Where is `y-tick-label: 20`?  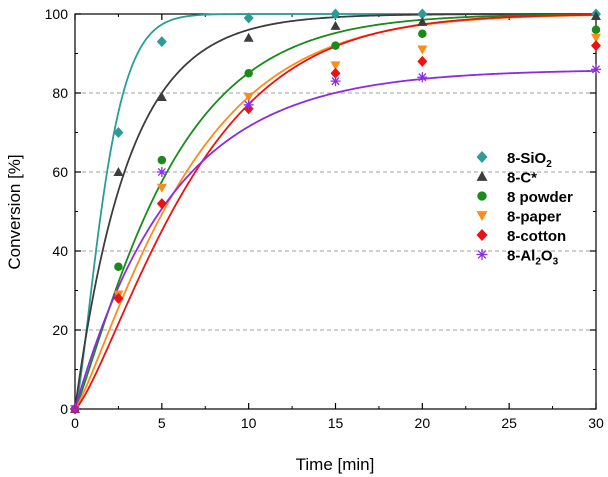 y-tick-label: 20 is located at coordinates (60, 330).